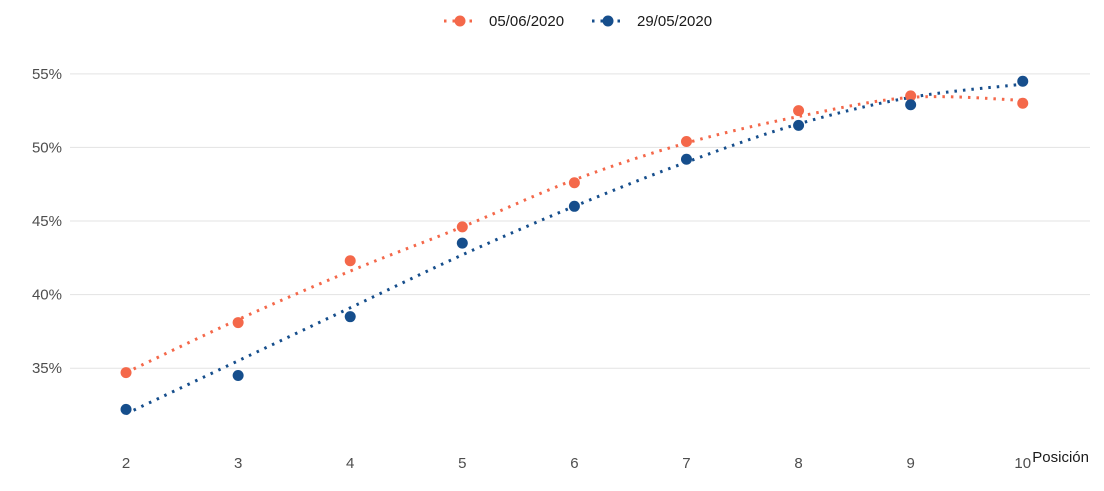 Image resolution: width=1104 pixels, height=491 pixels. Describe the element at coordinates (47, 74) in the screenshot. I see `y-tick-label: 55%` at that location.